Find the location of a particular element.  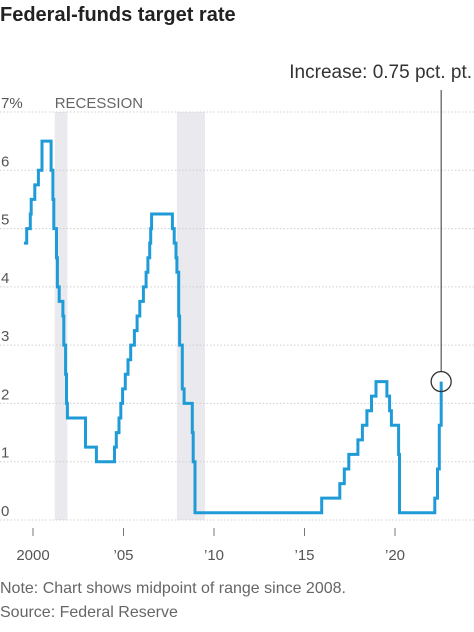

y-tick-label: 5 is located at coordinates (5, 220).